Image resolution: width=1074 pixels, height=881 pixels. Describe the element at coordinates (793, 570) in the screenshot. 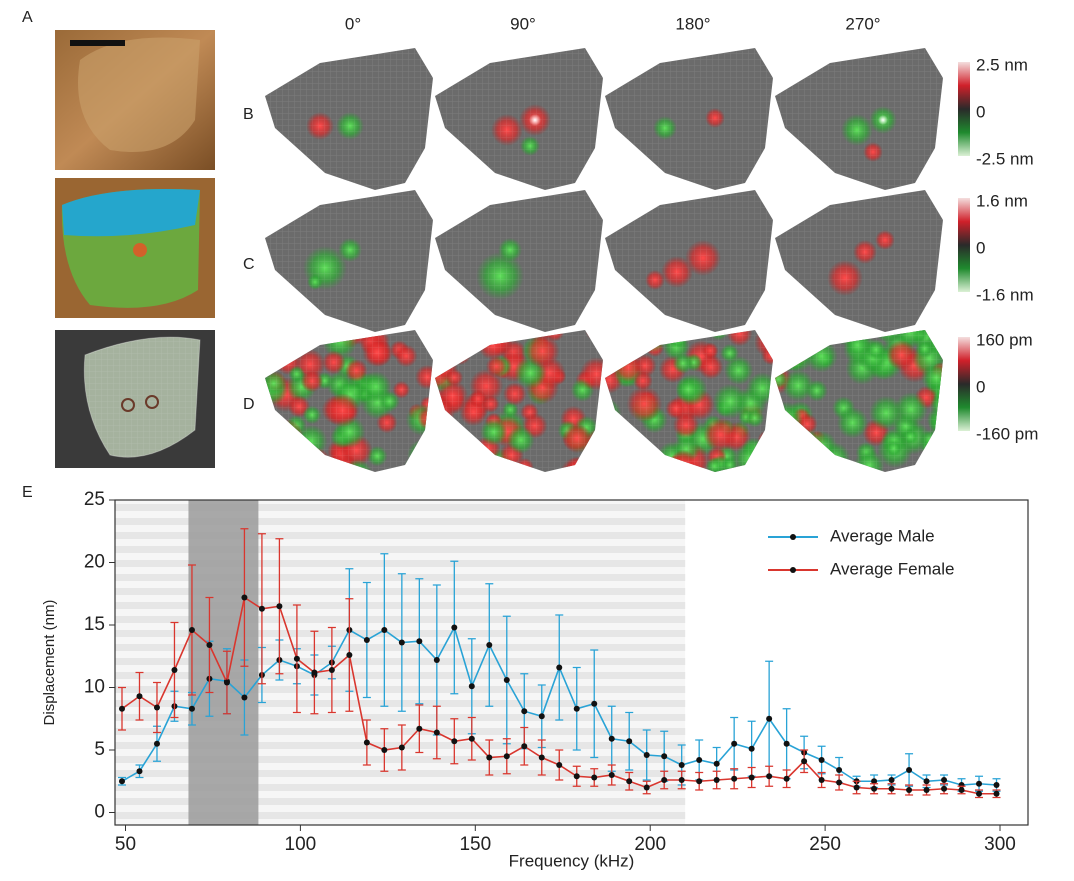

I see `legend-marker` at that location.